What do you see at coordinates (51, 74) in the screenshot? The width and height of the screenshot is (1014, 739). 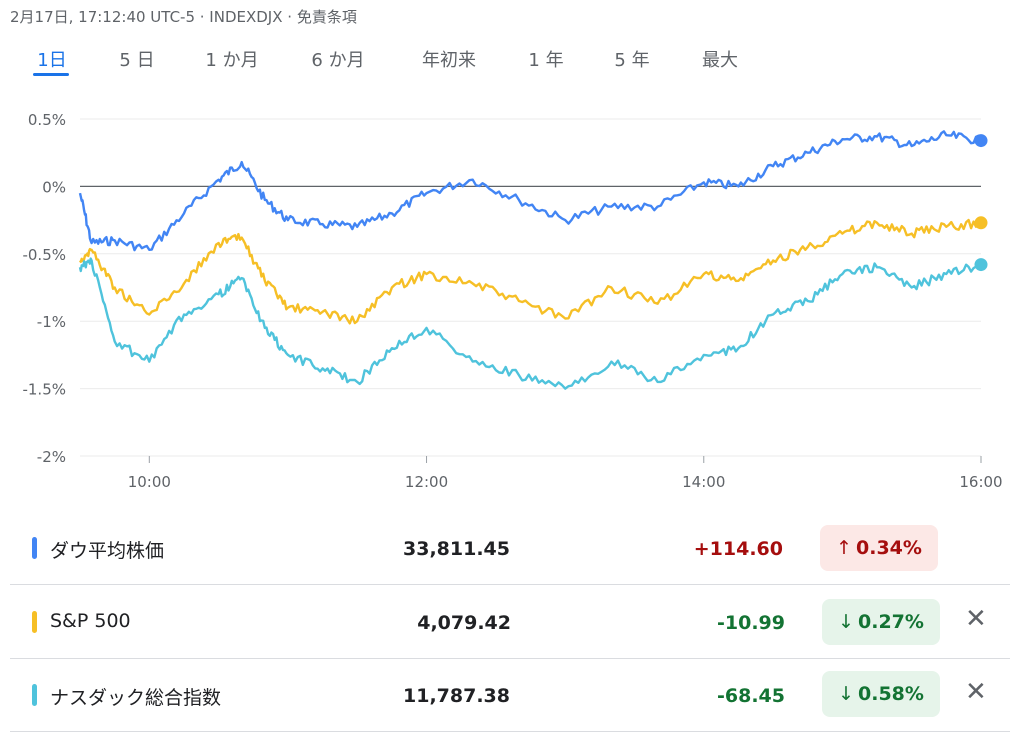 I see `active-tab-indicator` at bounding box center [51, 74].